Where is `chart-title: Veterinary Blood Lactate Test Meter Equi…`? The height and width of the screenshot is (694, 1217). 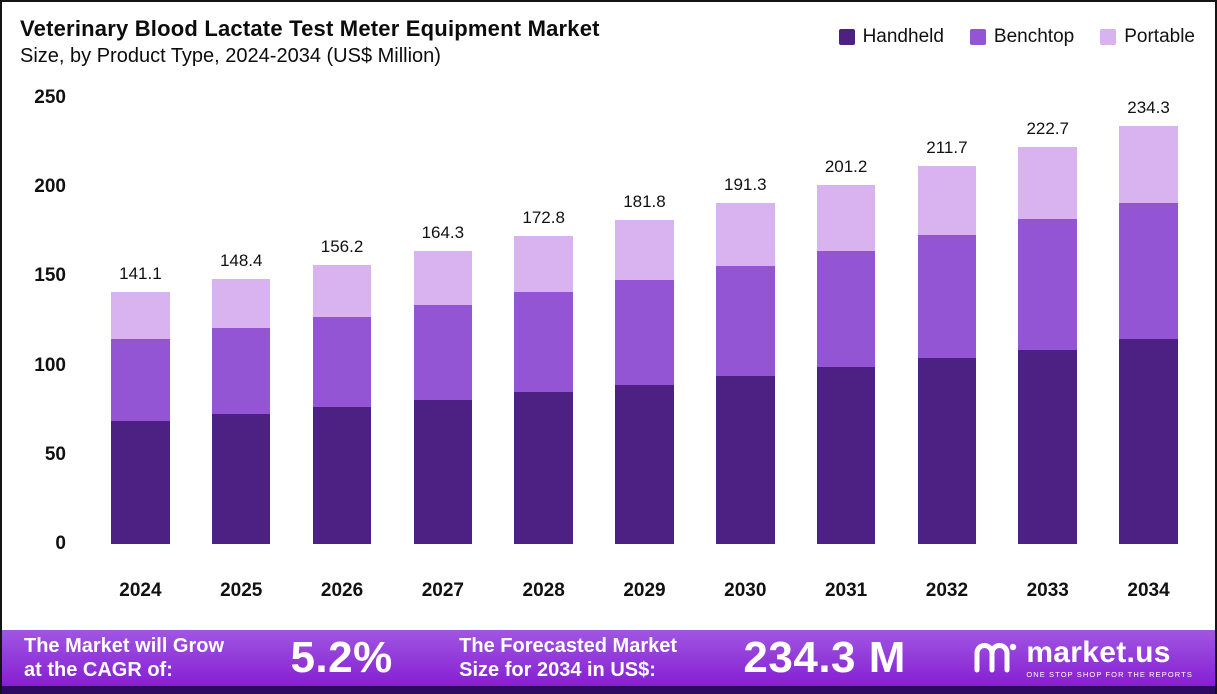
chart-title: Veterinary Blood Lactate Test Meter Equi… is located at coordinates (310, 28).